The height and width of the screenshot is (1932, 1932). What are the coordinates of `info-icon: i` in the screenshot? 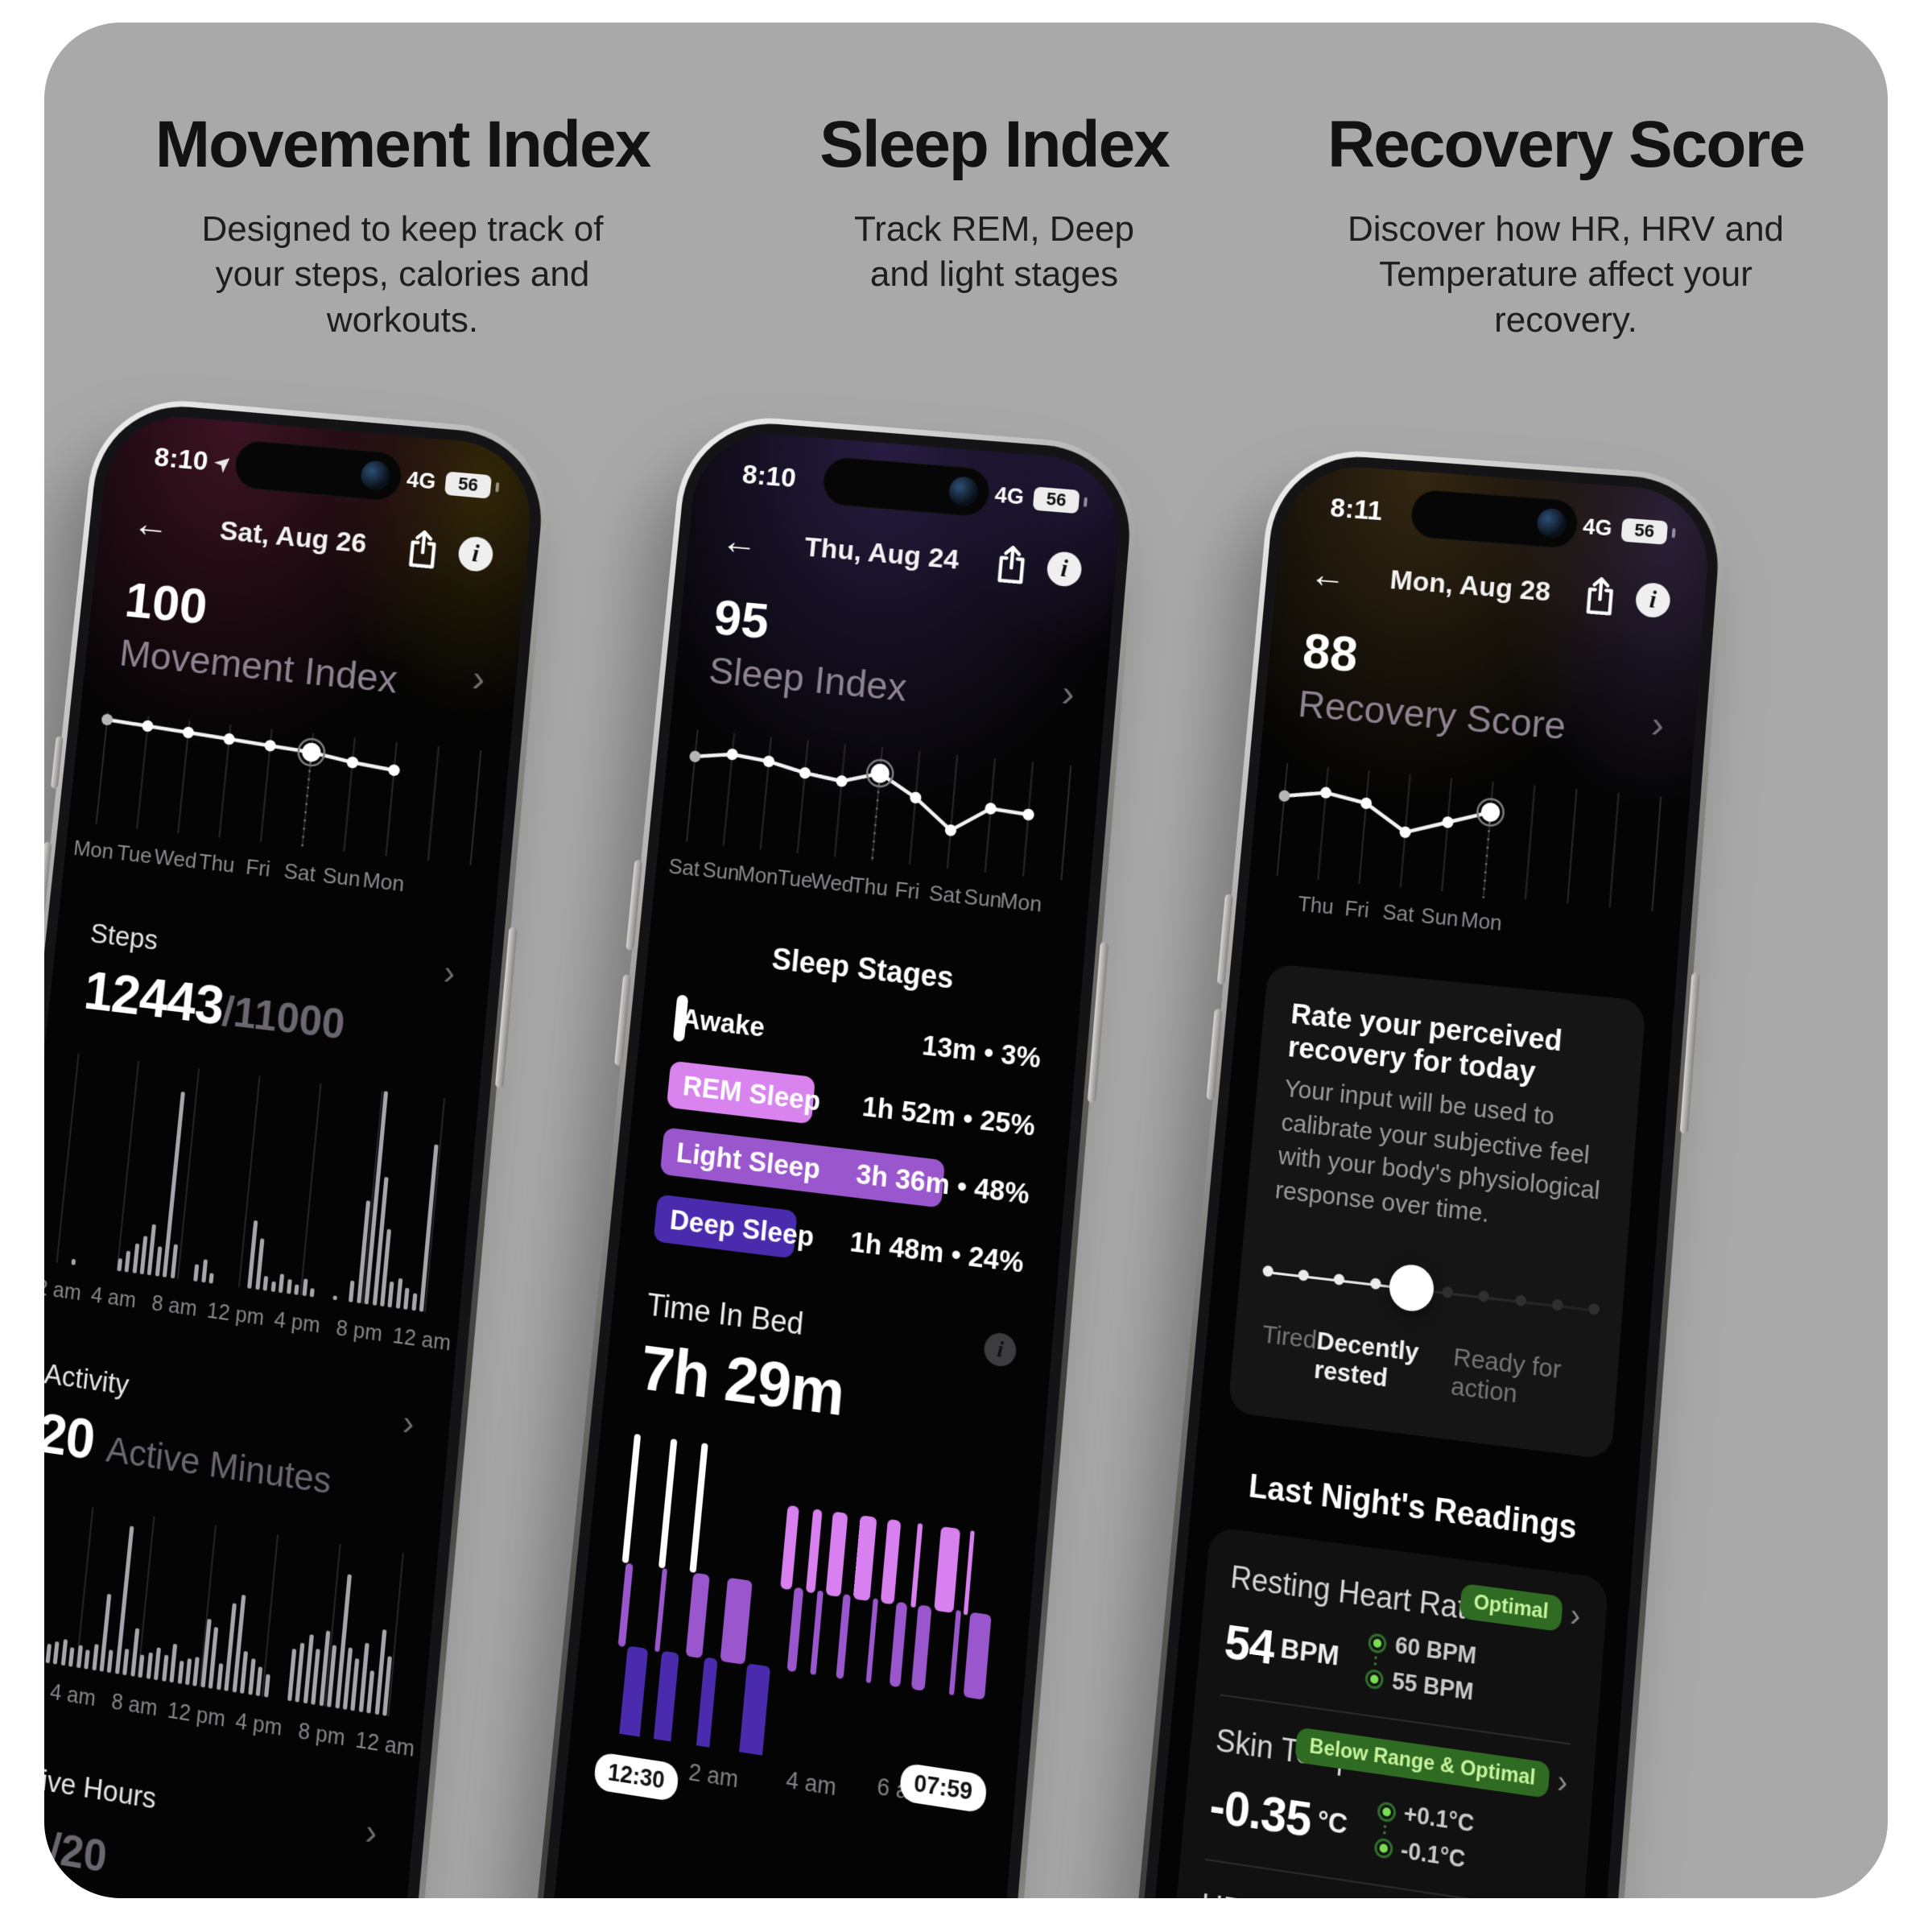 It's located at (1000, 1349).